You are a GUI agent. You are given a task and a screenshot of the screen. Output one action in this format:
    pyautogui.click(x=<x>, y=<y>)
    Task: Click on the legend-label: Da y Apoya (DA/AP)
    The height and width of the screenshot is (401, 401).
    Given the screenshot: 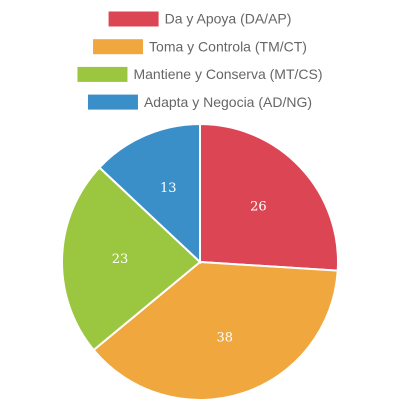 What is the action you would take?
    pyautogui.click(x=228, y=19)
    